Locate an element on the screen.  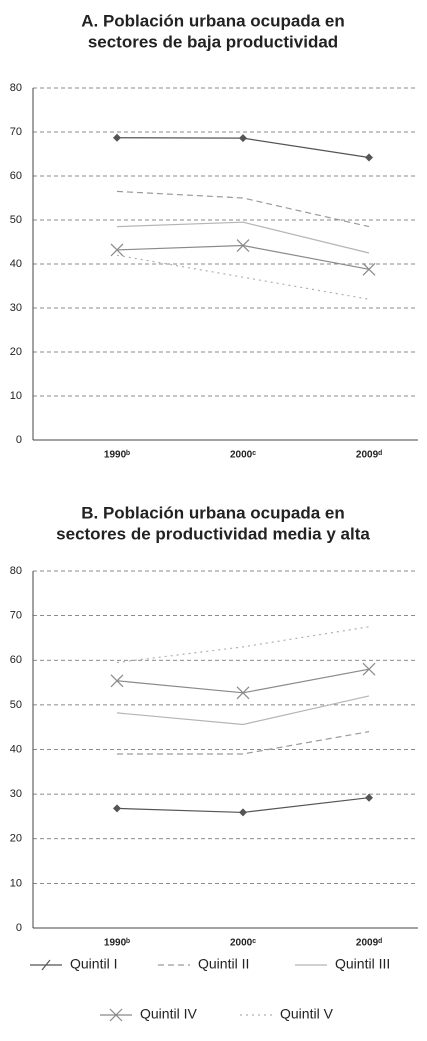
chart-title: sectores de baja productividad is located at coordinates (213, 41).